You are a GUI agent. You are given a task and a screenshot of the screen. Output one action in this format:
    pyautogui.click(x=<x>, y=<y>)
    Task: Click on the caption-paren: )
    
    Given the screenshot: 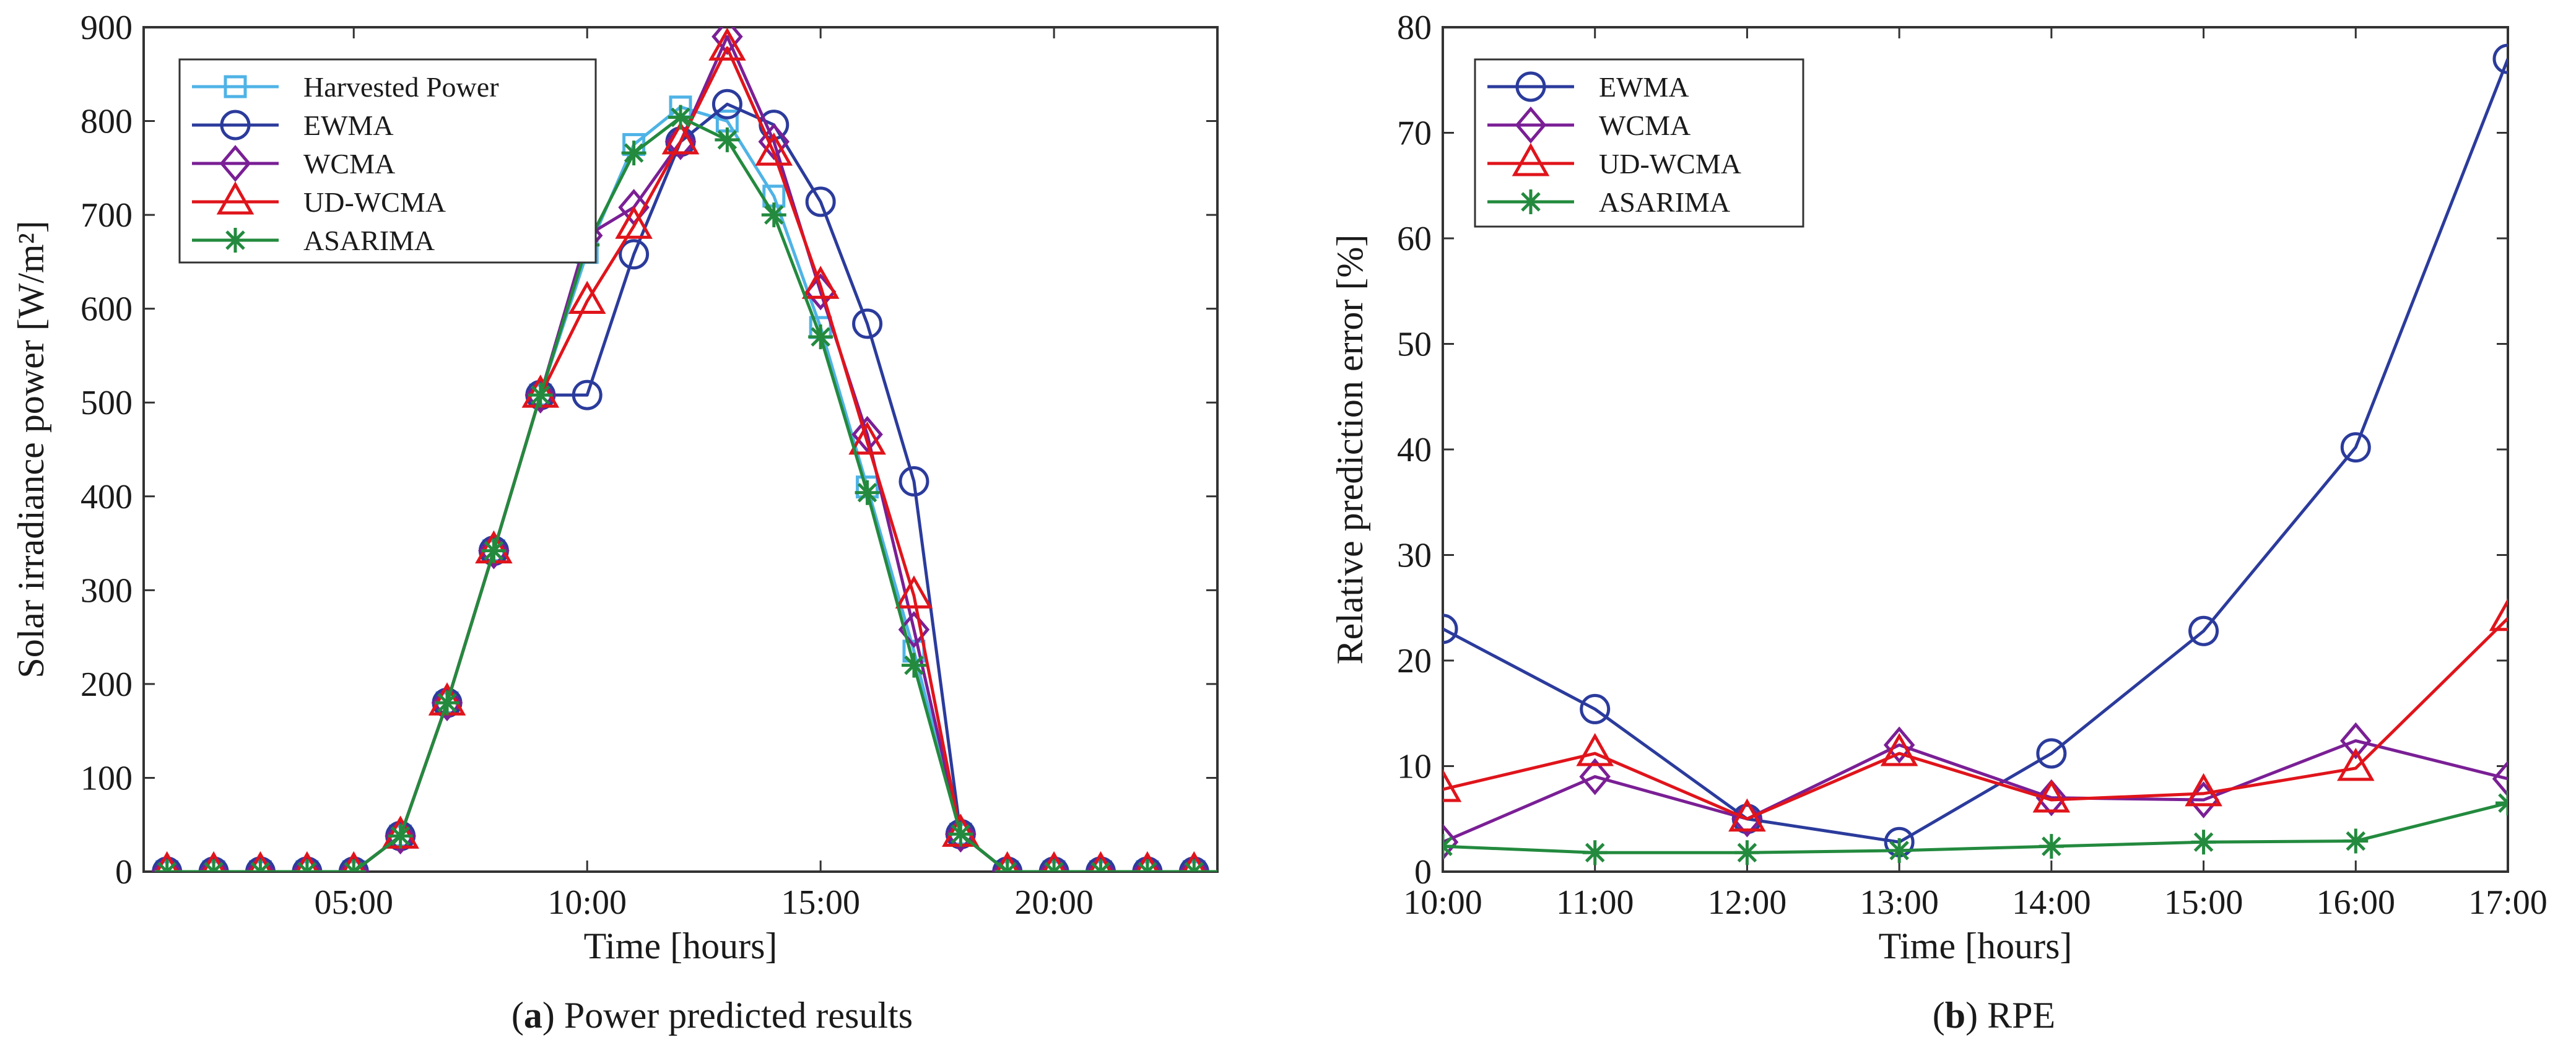 What is the action you would take?
    pyautogui.click(x=1971, y=1016)
    